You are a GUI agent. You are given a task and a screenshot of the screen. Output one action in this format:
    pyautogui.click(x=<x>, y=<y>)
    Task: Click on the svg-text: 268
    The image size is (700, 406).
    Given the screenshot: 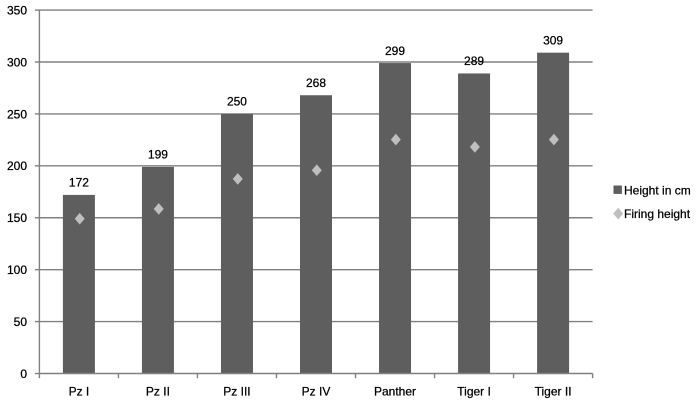 What is the action you would take?
    pyautogui.click(x=316, y=83)
    